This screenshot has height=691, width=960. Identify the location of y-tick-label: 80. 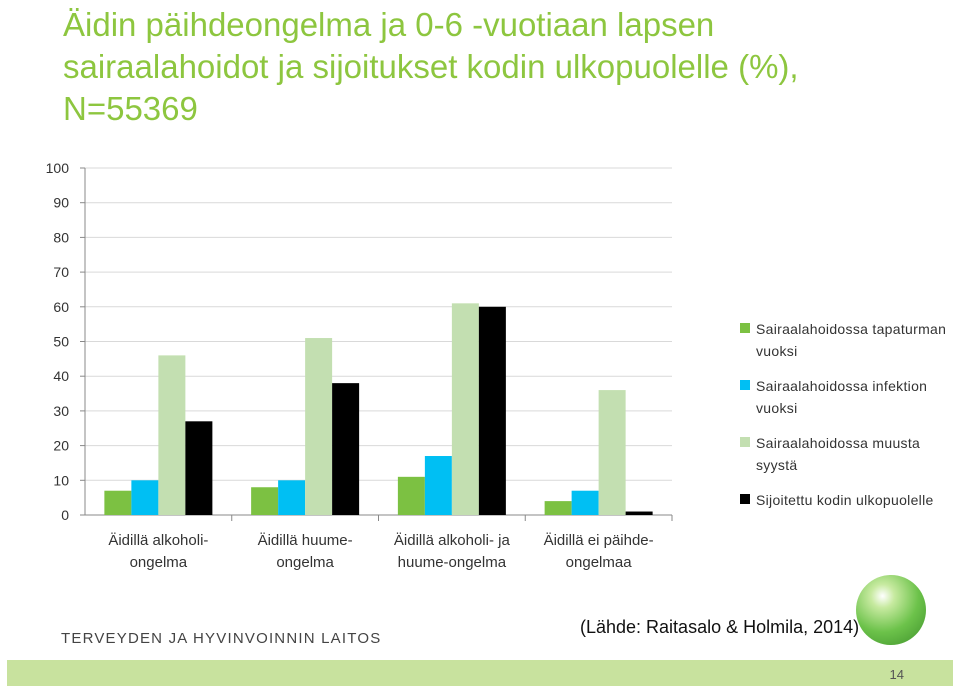
(61, 237).